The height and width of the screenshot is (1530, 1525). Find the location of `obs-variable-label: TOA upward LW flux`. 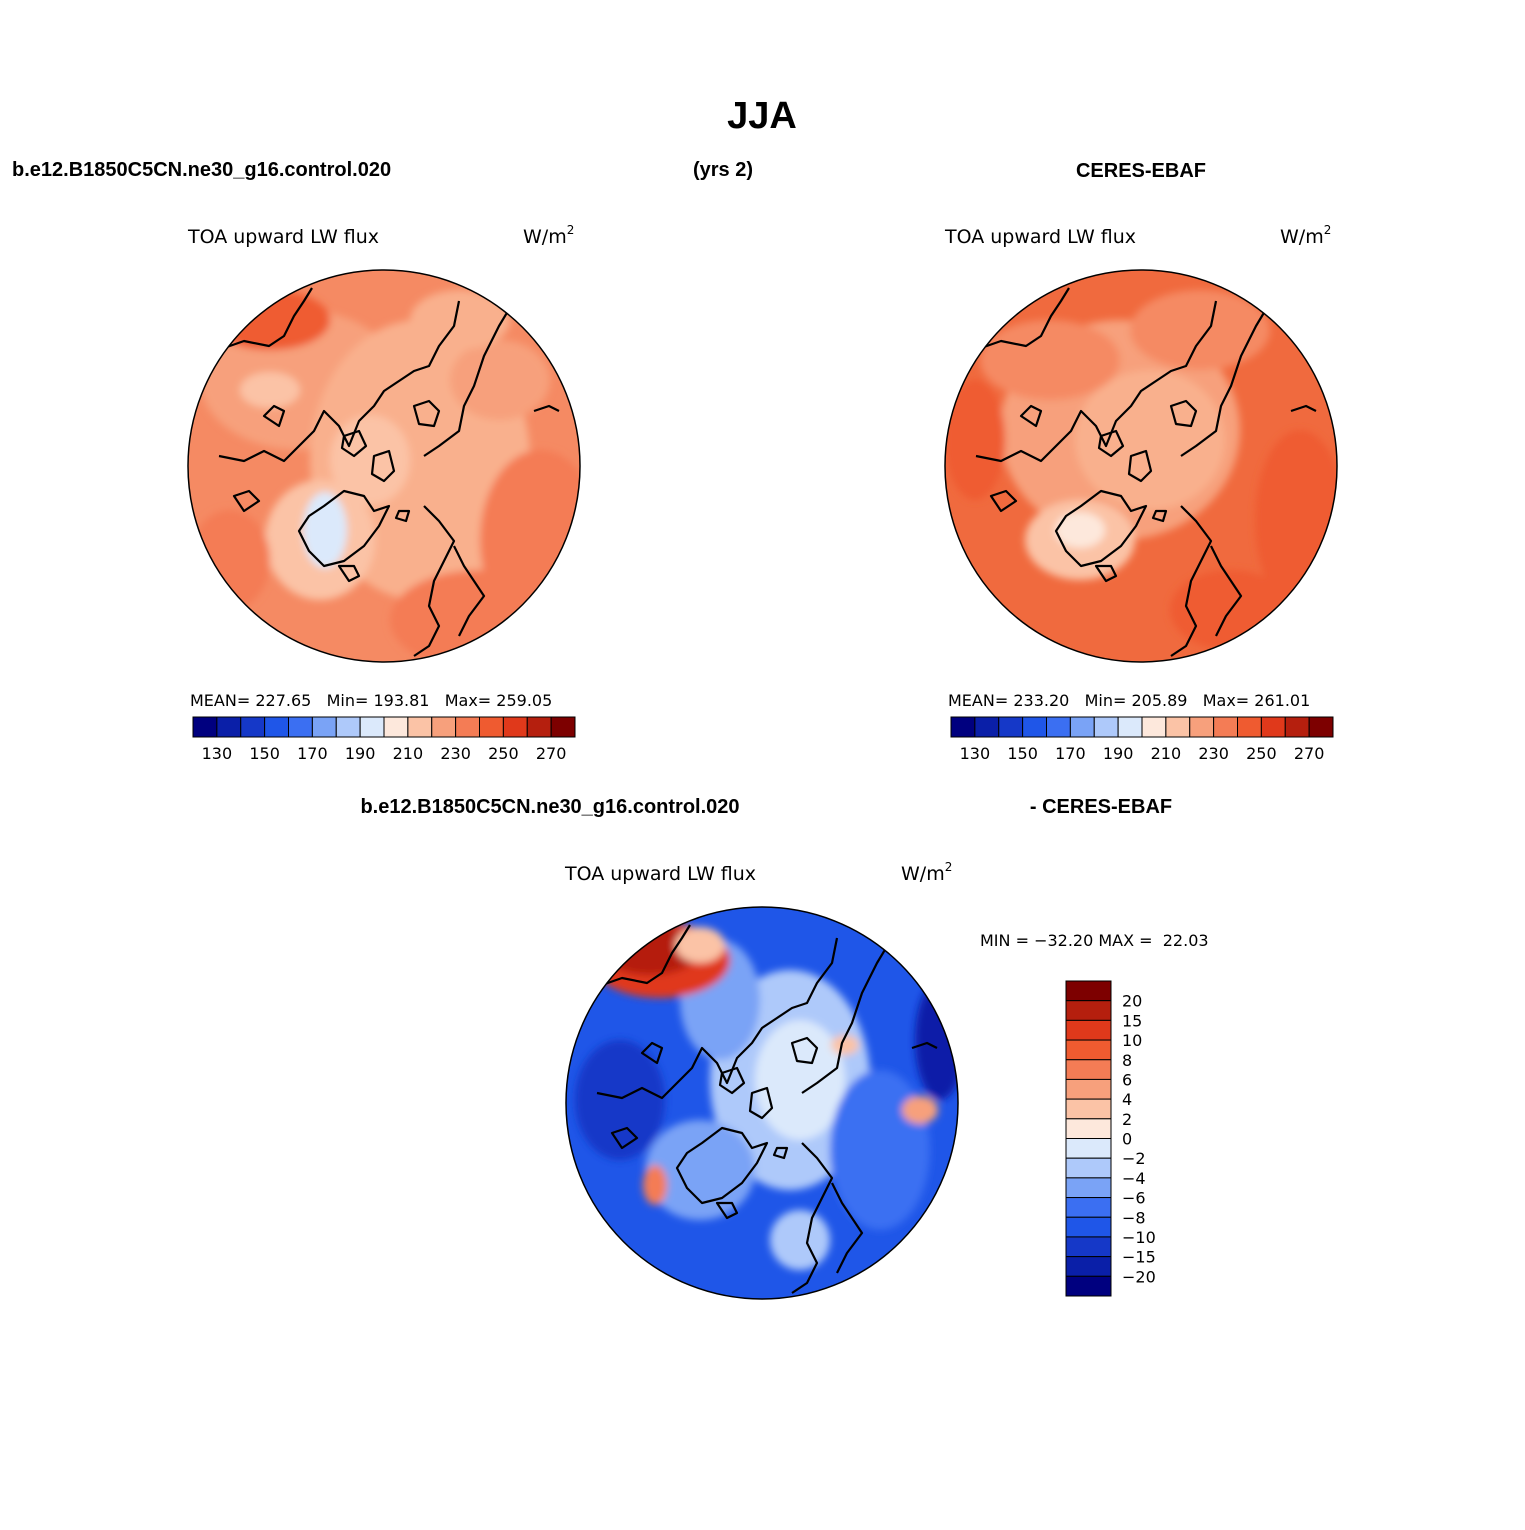

obs-variable-label: TOA upward LW flux is located at coordinates (1040, 237).